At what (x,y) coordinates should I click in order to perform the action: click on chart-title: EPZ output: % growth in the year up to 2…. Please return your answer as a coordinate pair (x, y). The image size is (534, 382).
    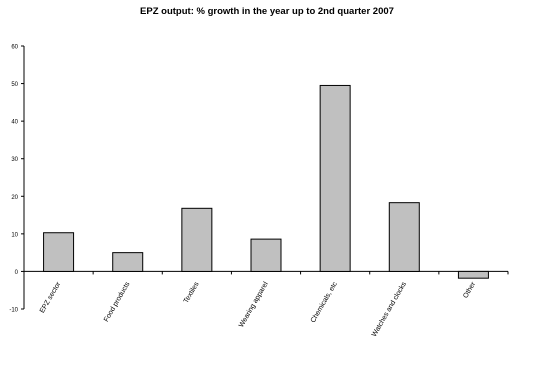
    Looking at the image, I should click on (267, 11).